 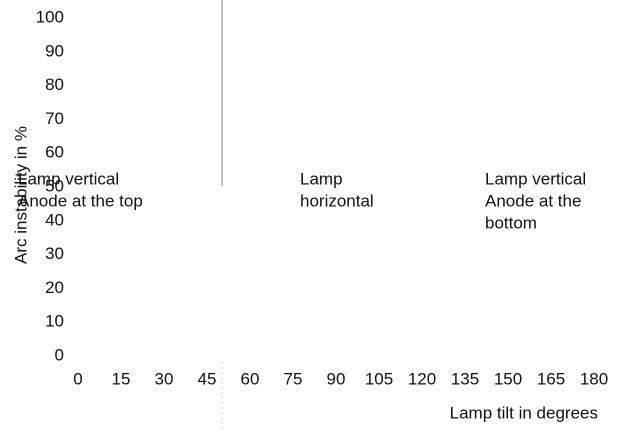 I want to click on annotation: bottom, so click(x=511, y=222).